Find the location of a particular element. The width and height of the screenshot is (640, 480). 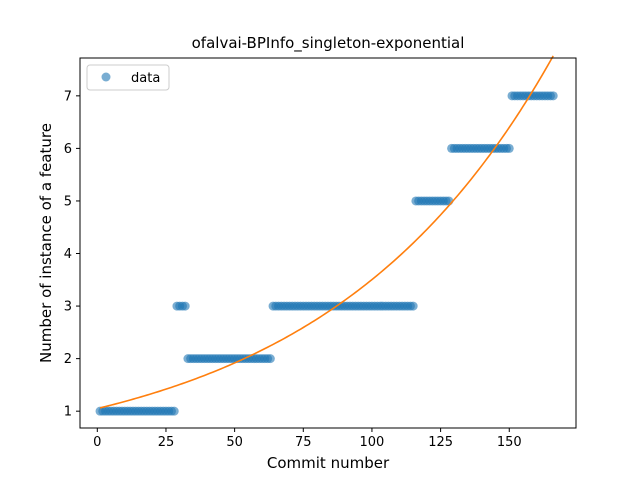

legend-label-data: data is located at coordinates (145, 78).